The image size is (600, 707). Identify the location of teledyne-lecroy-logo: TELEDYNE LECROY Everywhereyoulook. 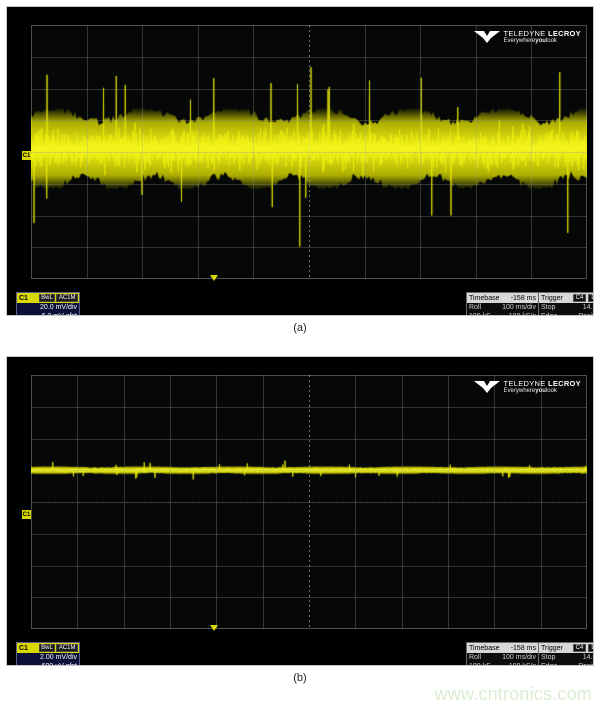
(527, 36).